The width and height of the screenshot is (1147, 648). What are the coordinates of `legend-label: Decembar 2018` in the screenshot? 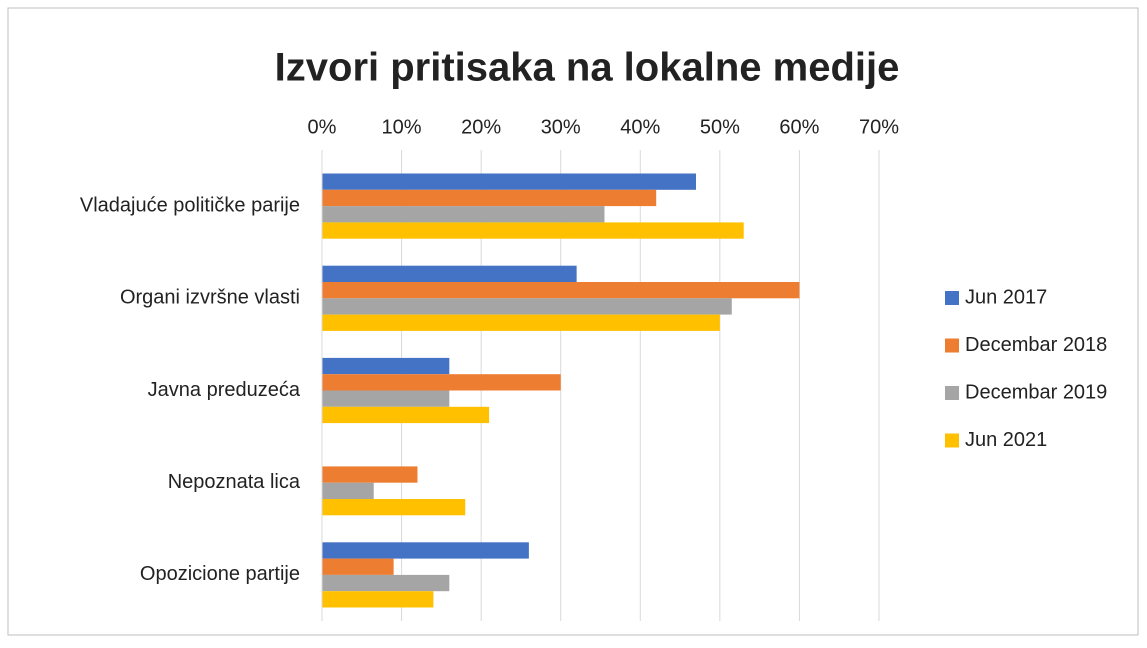 It's located at (1036, 345).